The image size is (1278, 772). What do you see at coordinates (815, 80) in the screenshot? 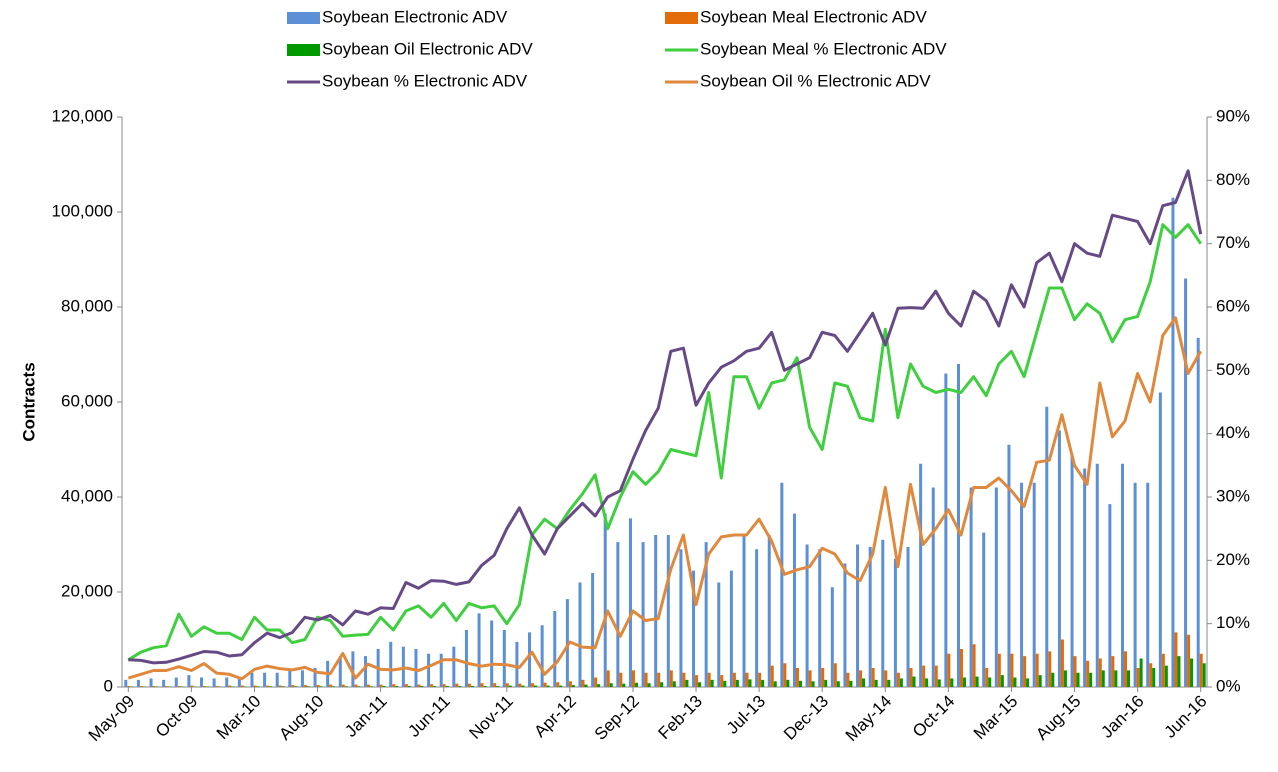
I see `legend-label: Soybean Oil % Electronic ADV` at bounding box center [815, 80].